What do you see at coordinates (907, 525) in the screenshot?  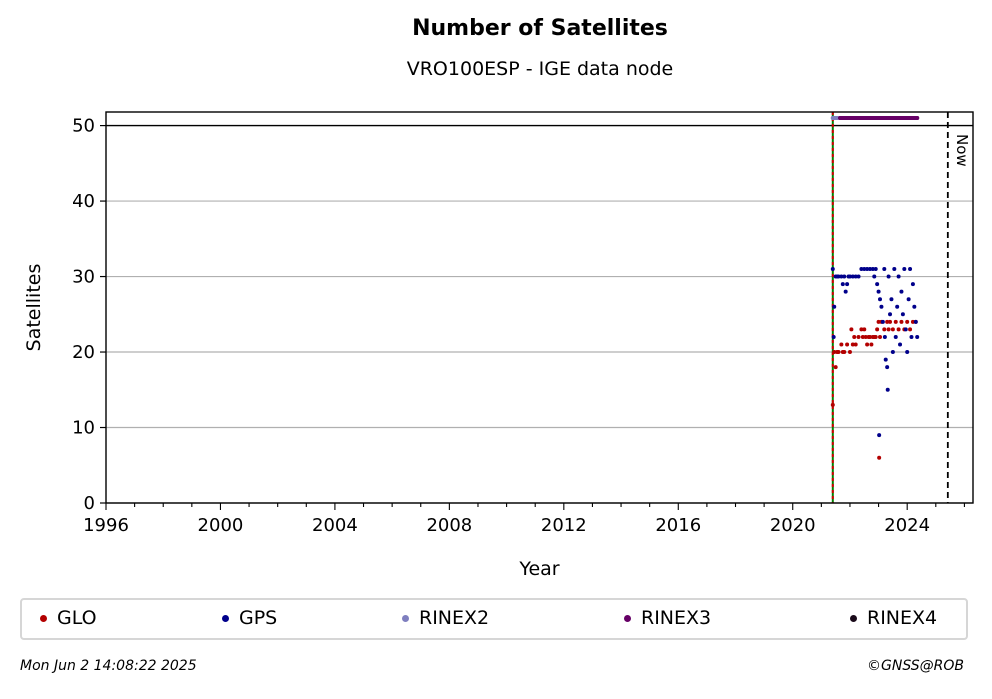 I see `x-tick-label: 2024` at bounding box center [907, 525].